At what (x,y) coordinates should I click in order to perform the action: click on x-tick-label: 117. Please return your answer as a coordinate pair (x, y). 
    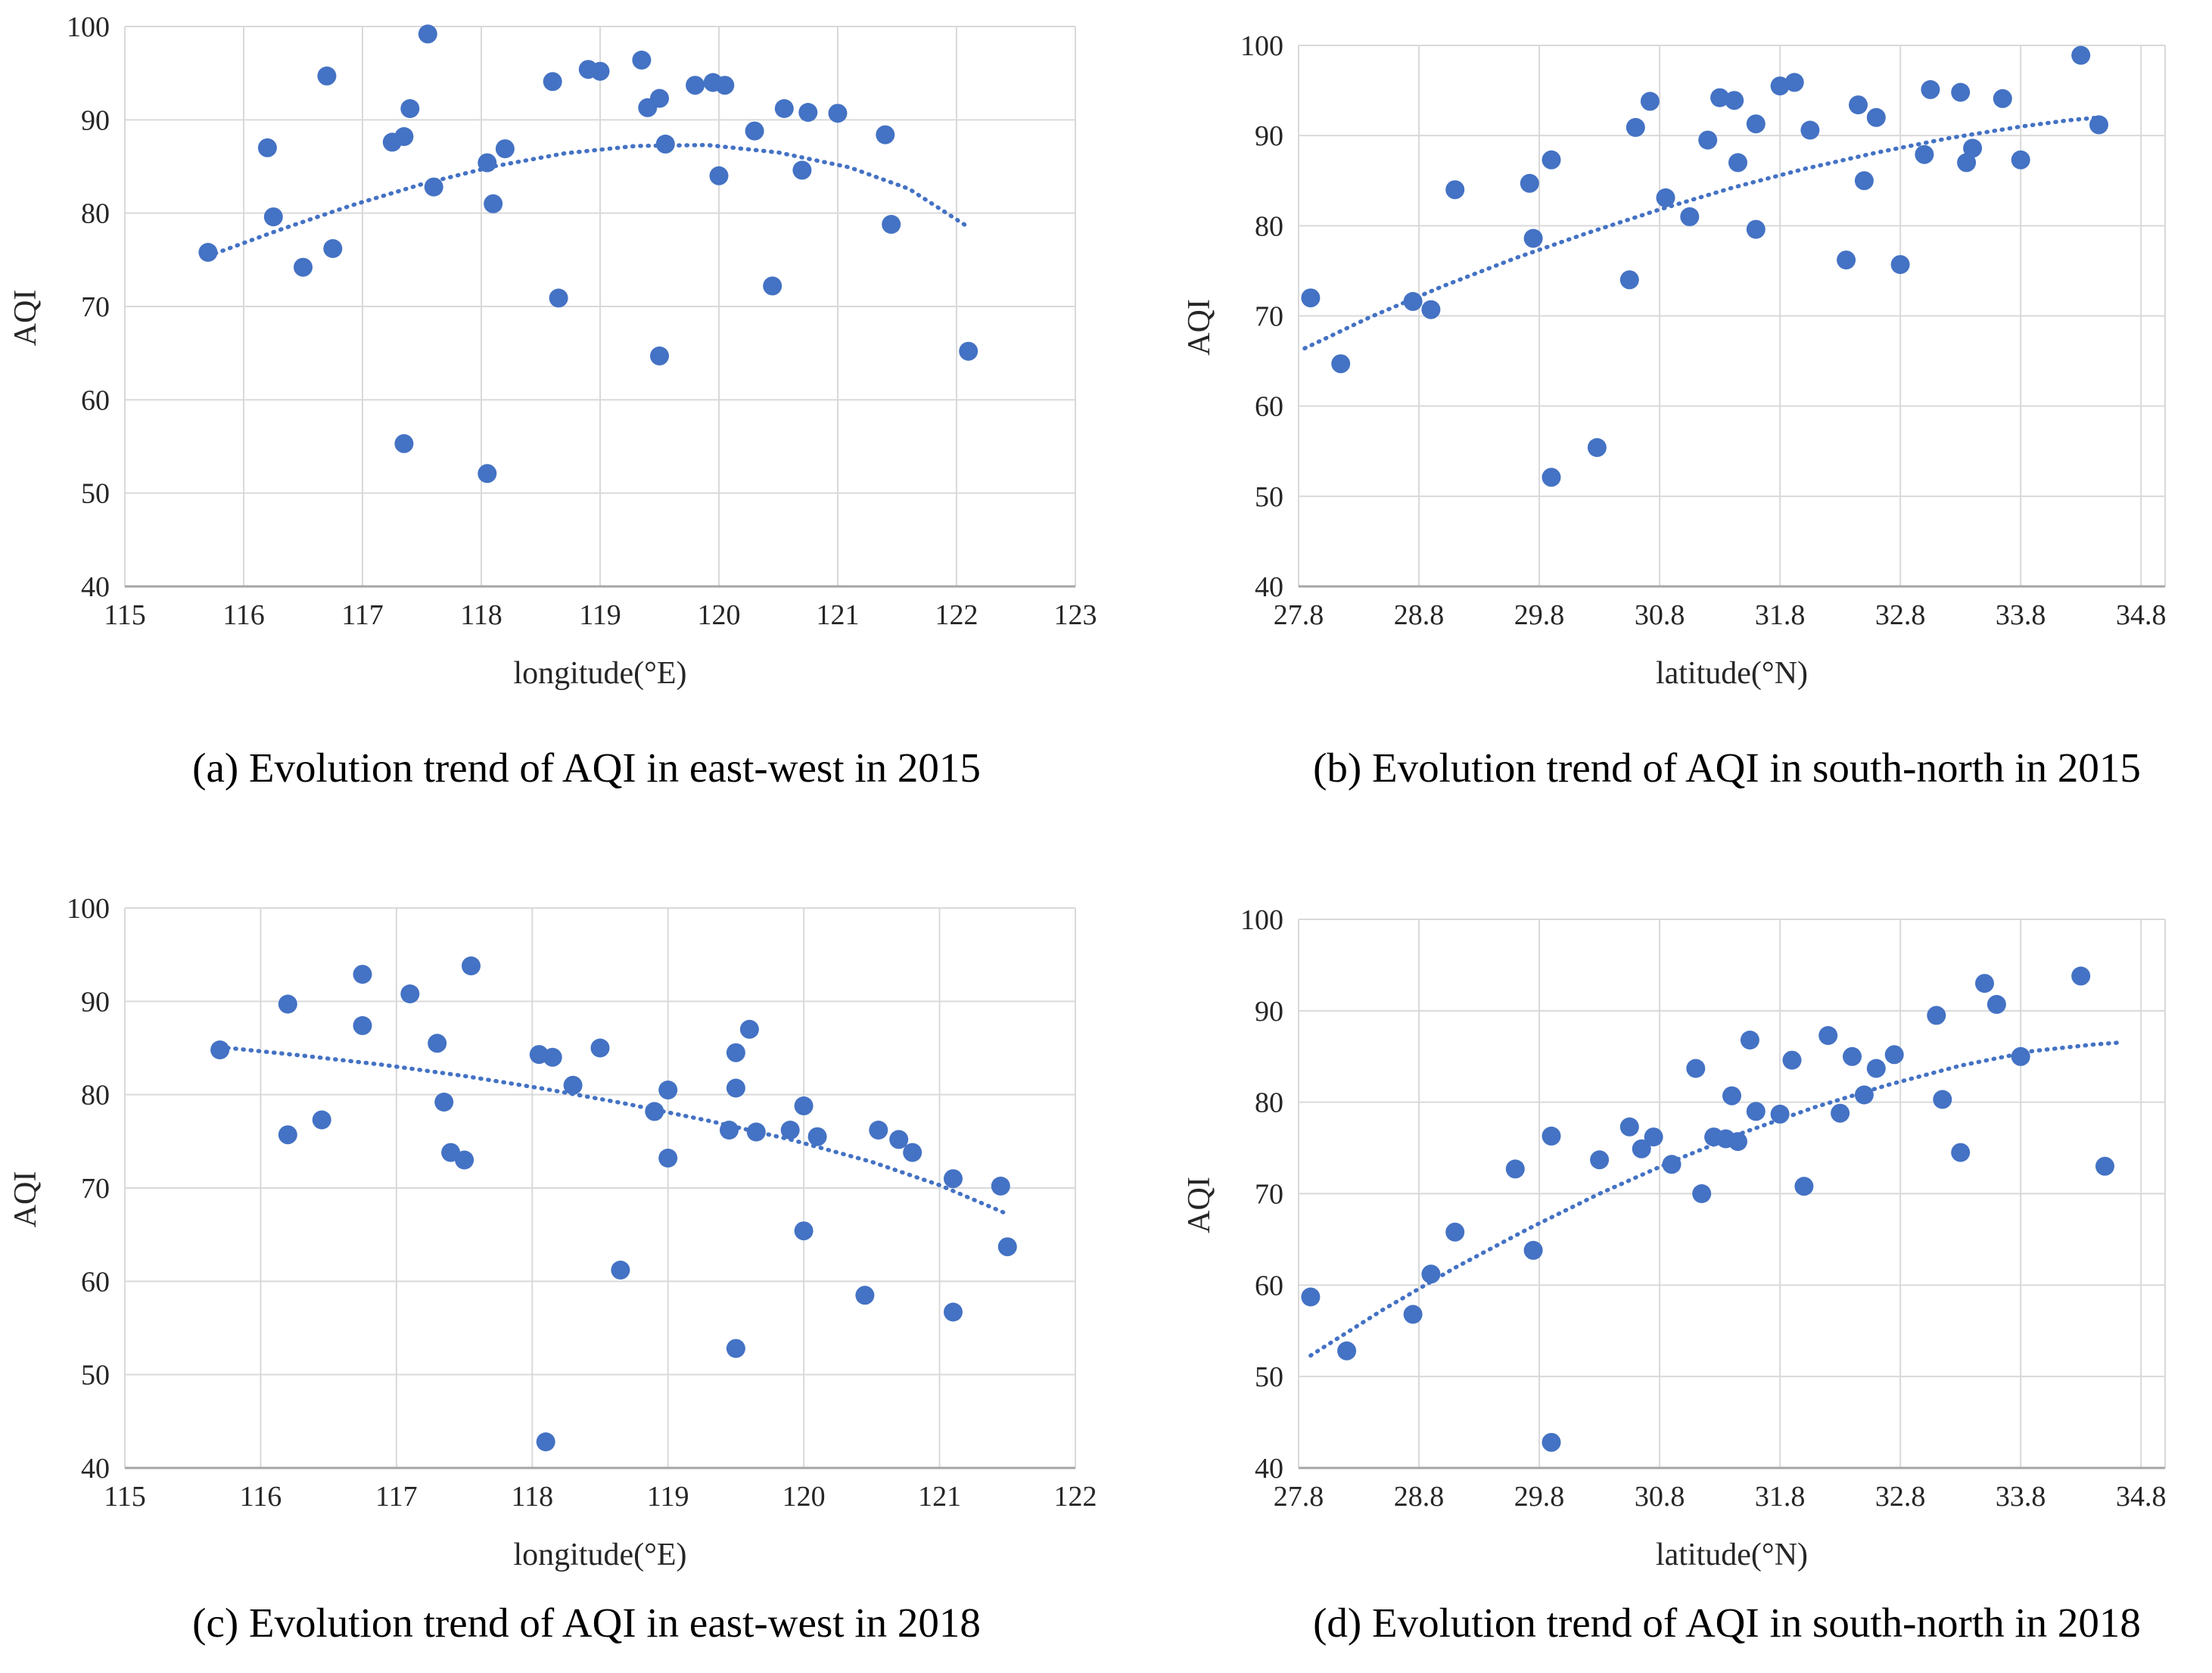
    Looking at the image, I should click on (396, 1497).